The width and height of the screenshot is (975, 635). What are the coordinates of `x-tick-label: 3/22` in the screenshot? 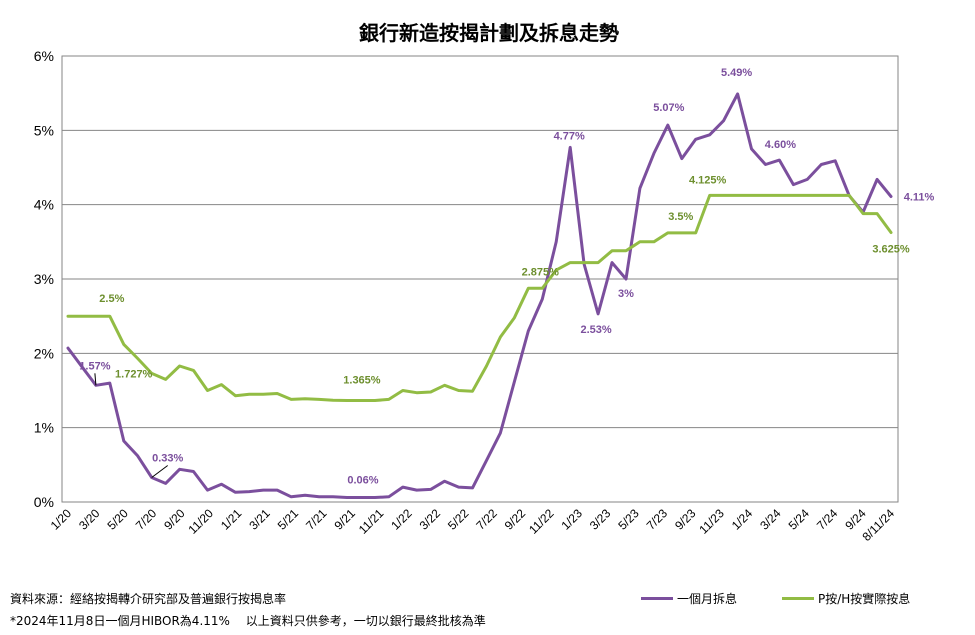 It's located at (430, 519).